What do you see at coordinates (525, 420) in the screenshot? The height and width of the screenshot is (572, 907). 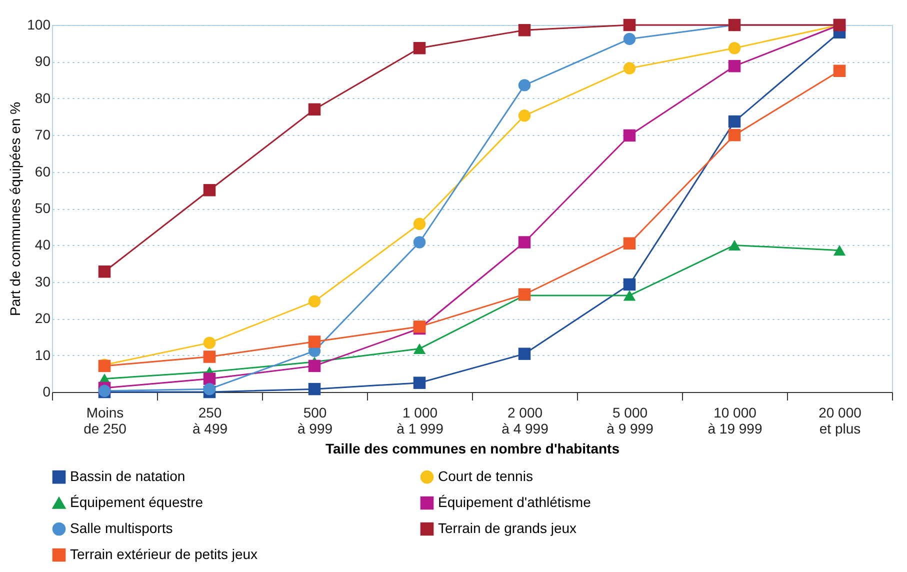 I see `x-tick-label: 2 000 à 4 999` at bounding box center [525, 420].